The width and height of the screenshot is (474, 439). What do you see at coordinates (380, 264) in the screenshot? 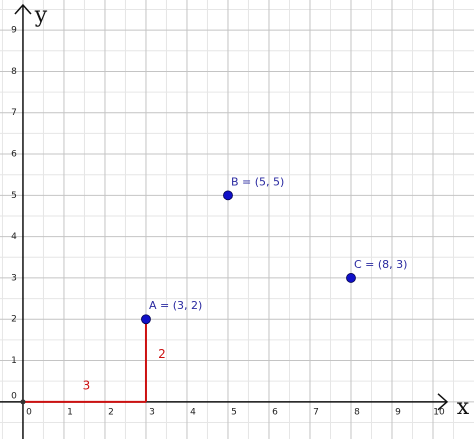
I see `point-label: C = (8, 3)` at bounding box center [380, 264].